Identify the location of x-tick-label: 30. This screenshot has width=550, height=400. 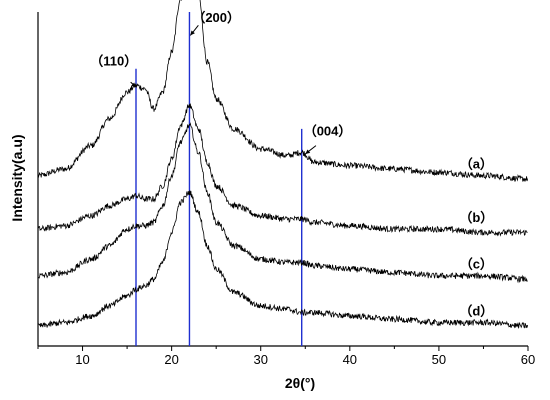
(260, 359).